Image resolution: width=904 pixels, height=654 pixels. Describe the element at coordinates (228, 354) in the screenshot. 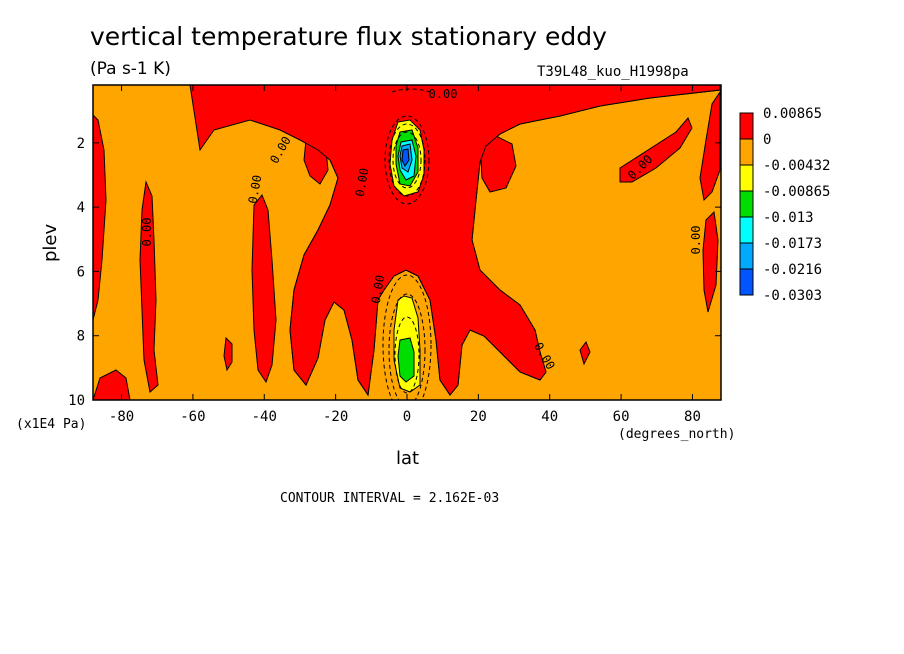

I see `positive-speck-50s` at that location.